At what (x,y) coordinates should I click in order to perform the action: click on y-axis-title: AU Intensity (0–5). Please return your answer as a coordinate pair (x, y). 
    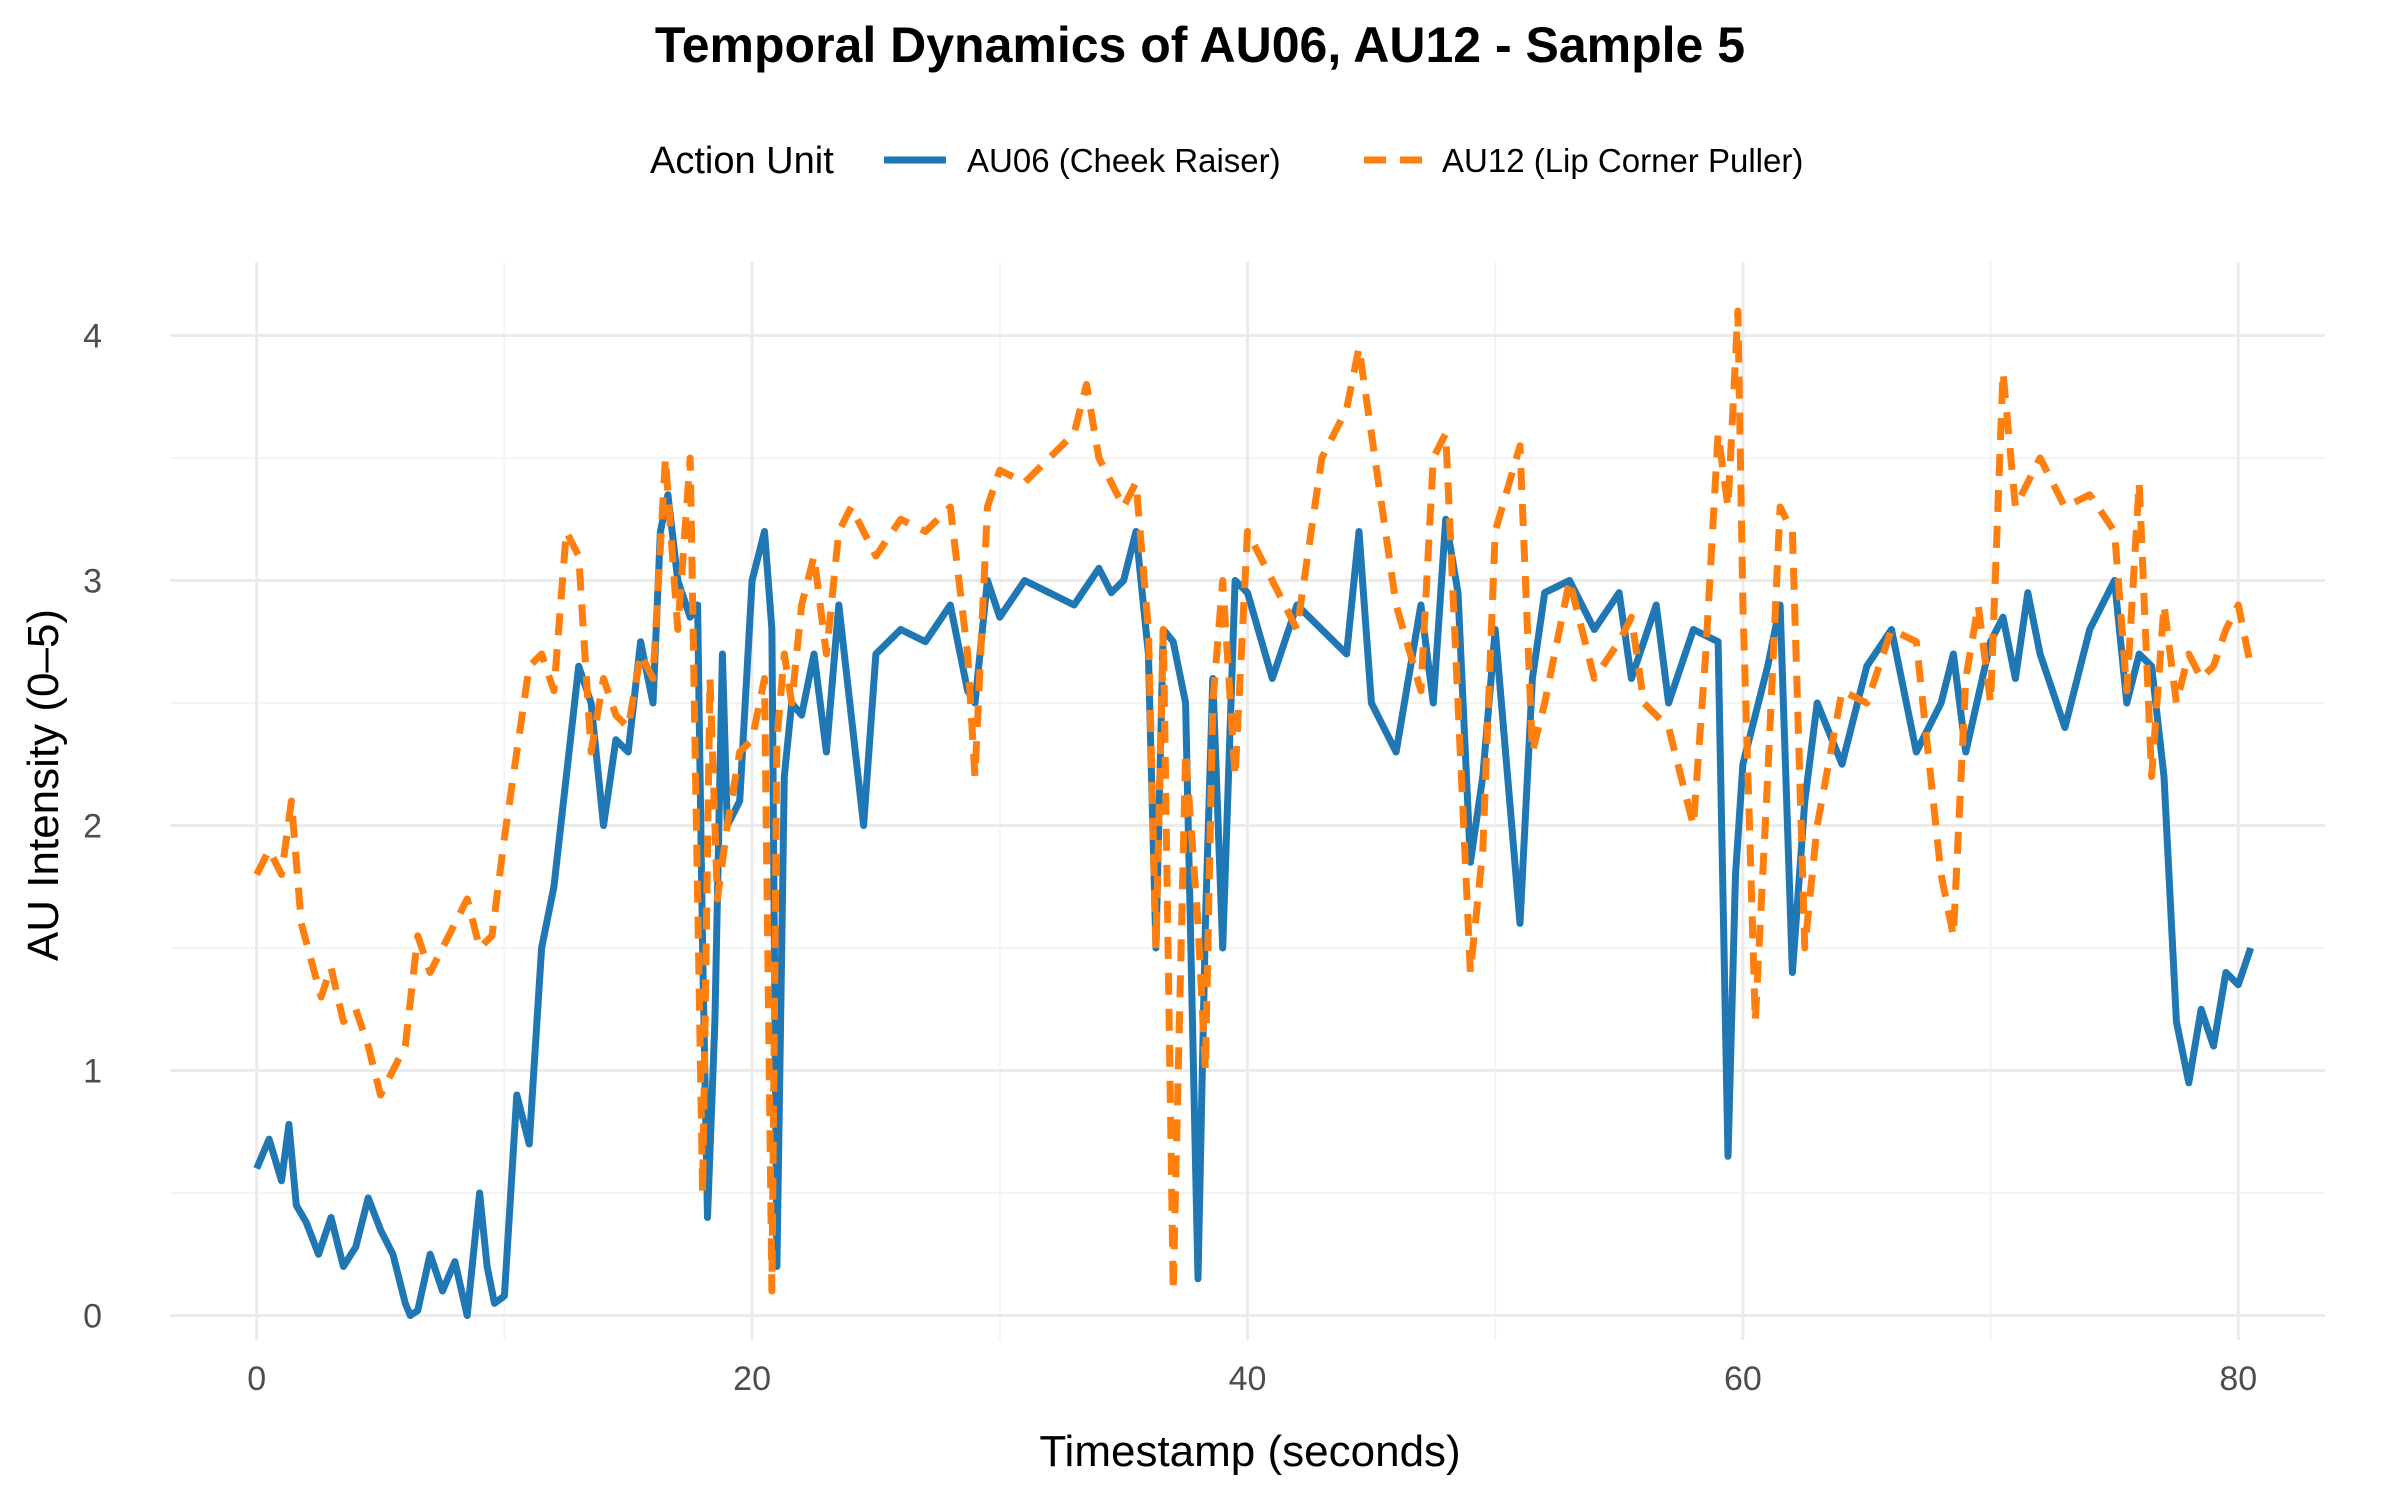
    Looking at the image, I should click on (43, 785).